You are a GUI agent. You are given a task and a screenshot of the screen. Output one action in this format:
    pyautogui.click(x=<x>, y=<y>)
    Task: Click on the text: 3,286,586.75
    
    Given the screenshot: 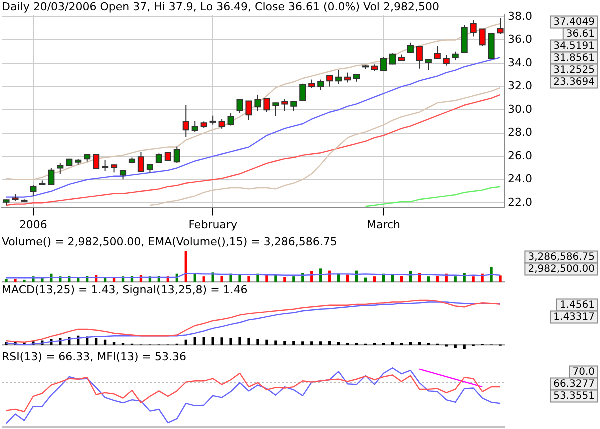 What is the action you would take?
    pyautogui.click(x=561, y=257)
    